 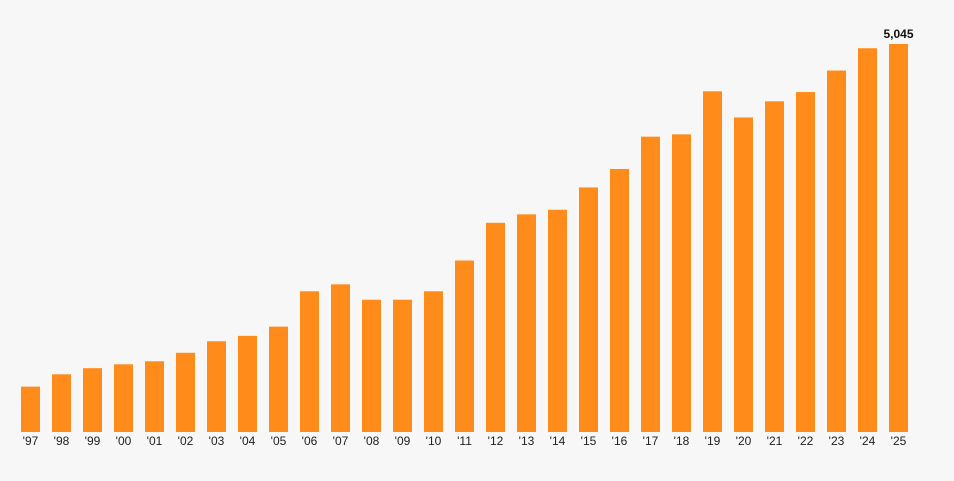 I want to click on x-tick-label-19: '16, so click(x=620, y=441).